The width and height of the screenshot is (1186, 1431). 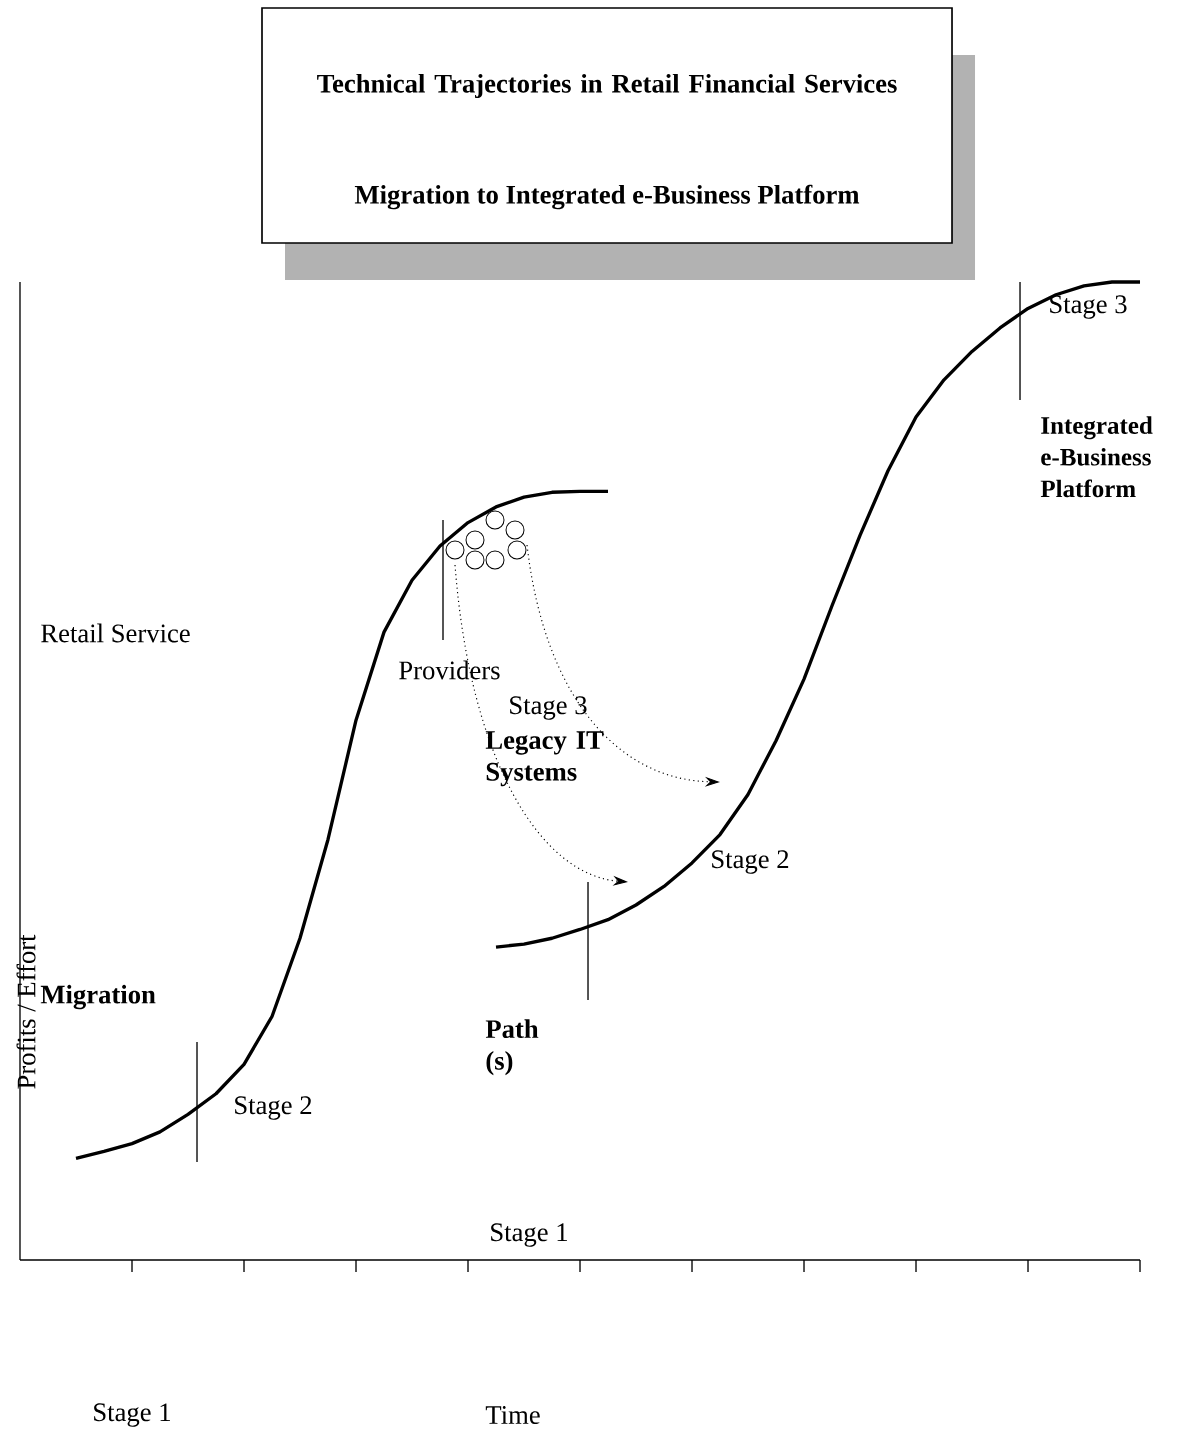 What do you see at coordinates (544, 759) in the screenshot?
I see `annotation: Legacy IT Systems` at bounding box center [544, 759].